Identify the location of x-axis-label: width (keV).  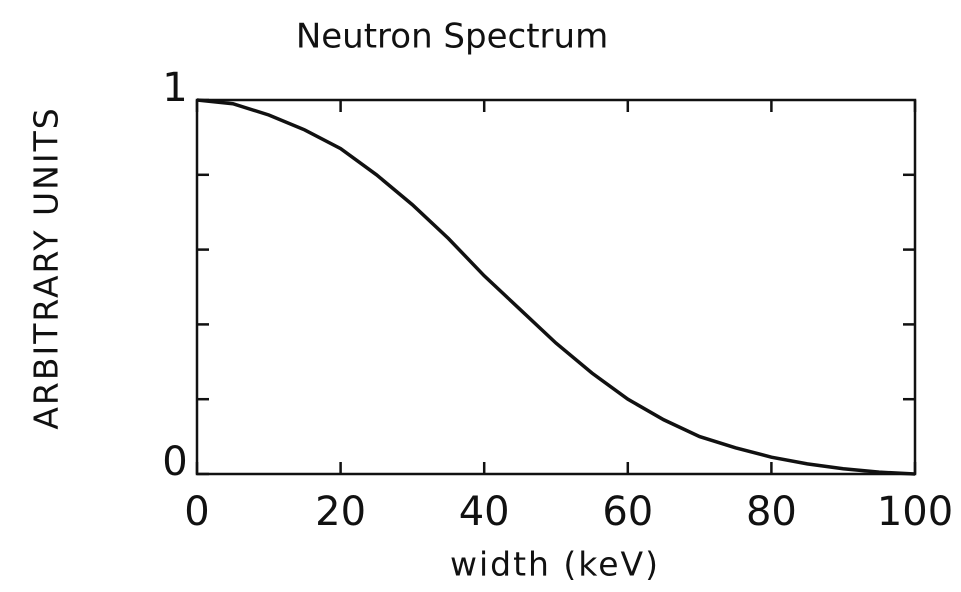
(555, 564).